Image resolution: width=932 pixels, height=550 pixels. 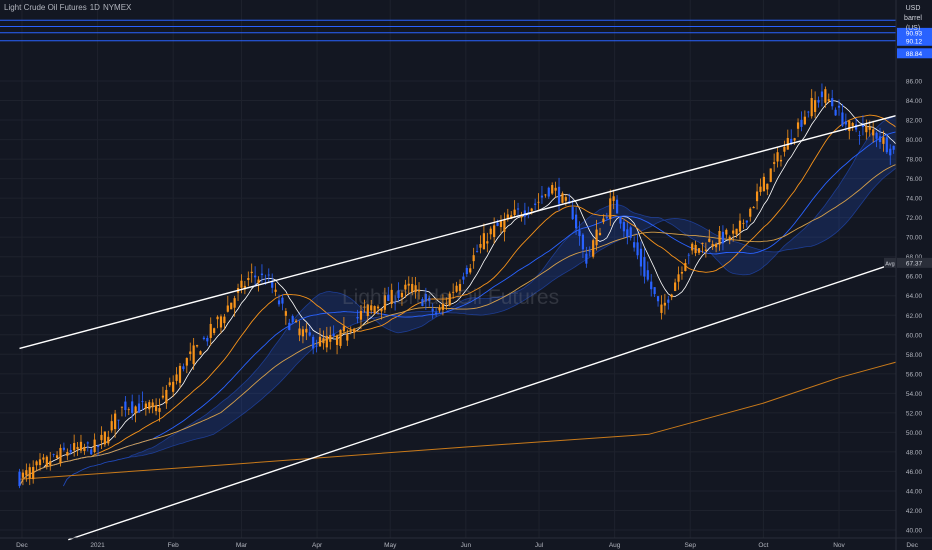 What do you see at coordinates (914, 101) in the screenshot?
I see `y-tick-label: 84.00` at bounding box center [914, 101].